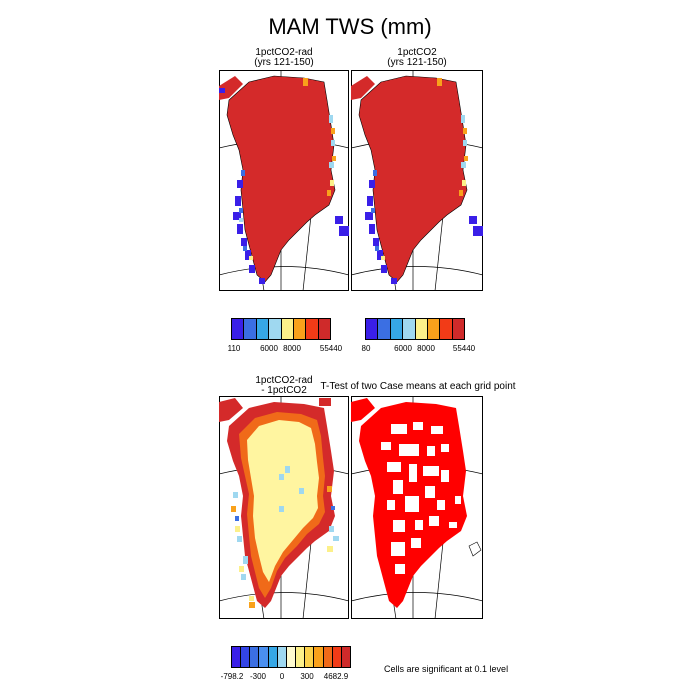 This screenshot has width=700, height=700. I want to click on map-top-left, so click(284, 180).